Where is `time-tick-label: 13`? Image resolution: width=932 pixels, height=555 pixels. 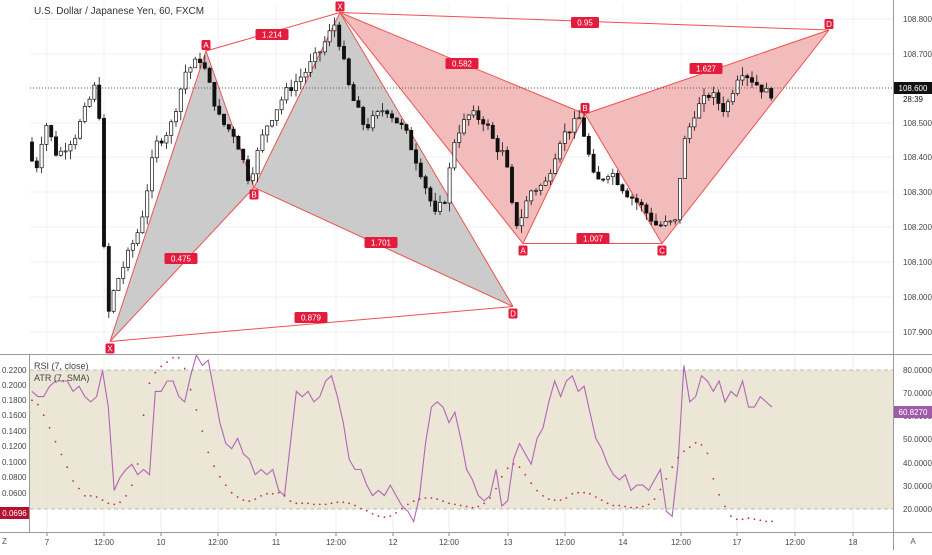
time-tick-label: 13 is located at coordinates (508, 542).